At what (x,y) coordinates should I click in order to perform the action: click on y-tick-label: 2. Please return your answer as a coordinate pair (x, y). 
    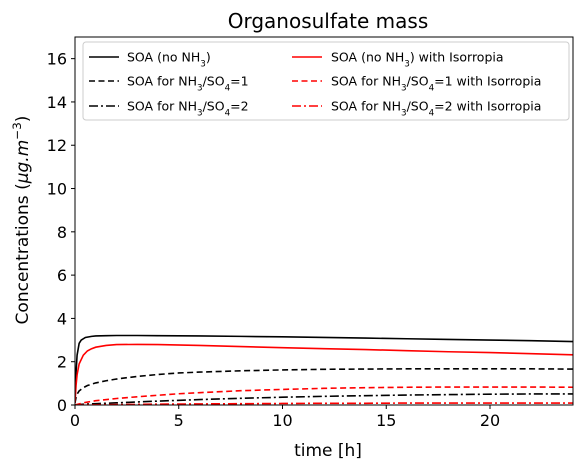
    Looking at the image, I should click on (62, 362).